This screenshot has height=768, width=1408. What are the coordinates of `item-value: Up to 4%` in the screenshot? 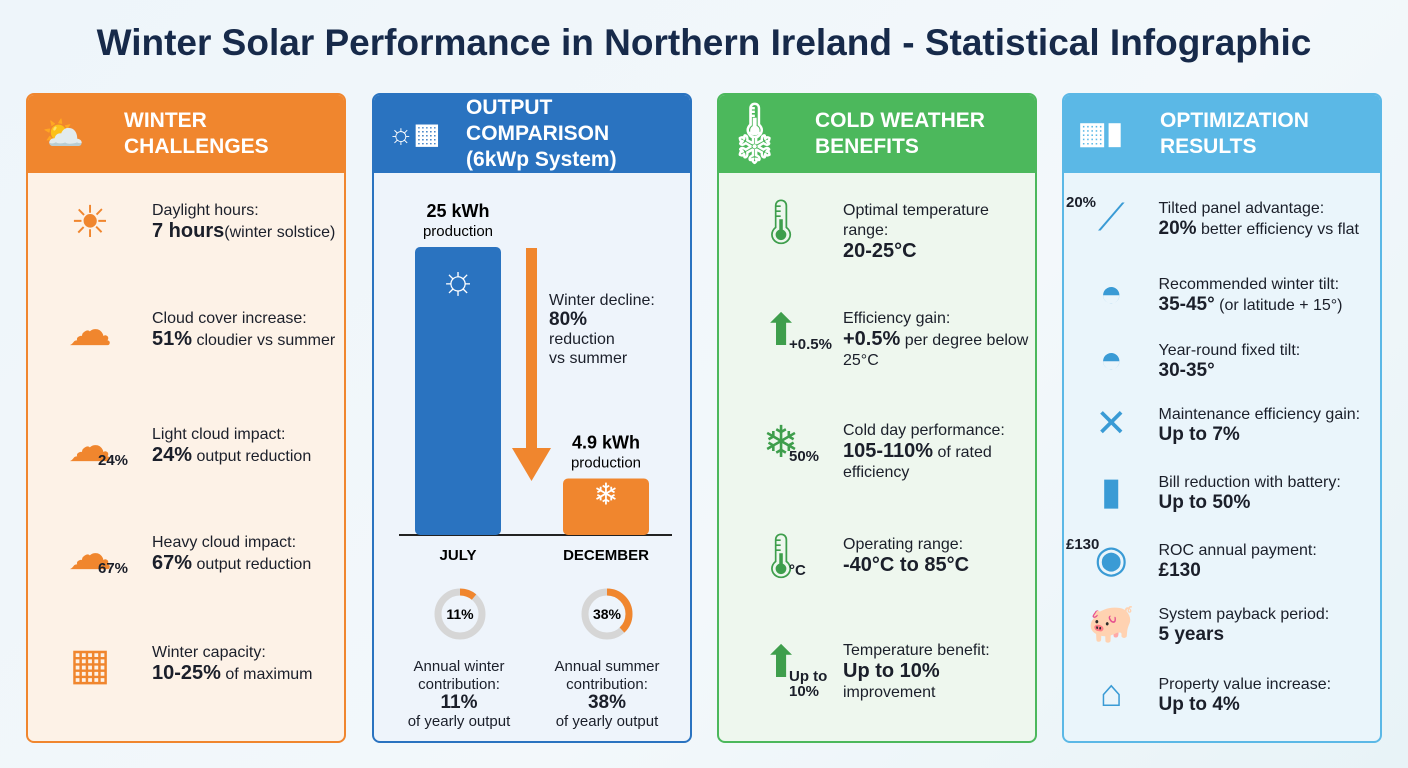 It's located at (1199, 704).